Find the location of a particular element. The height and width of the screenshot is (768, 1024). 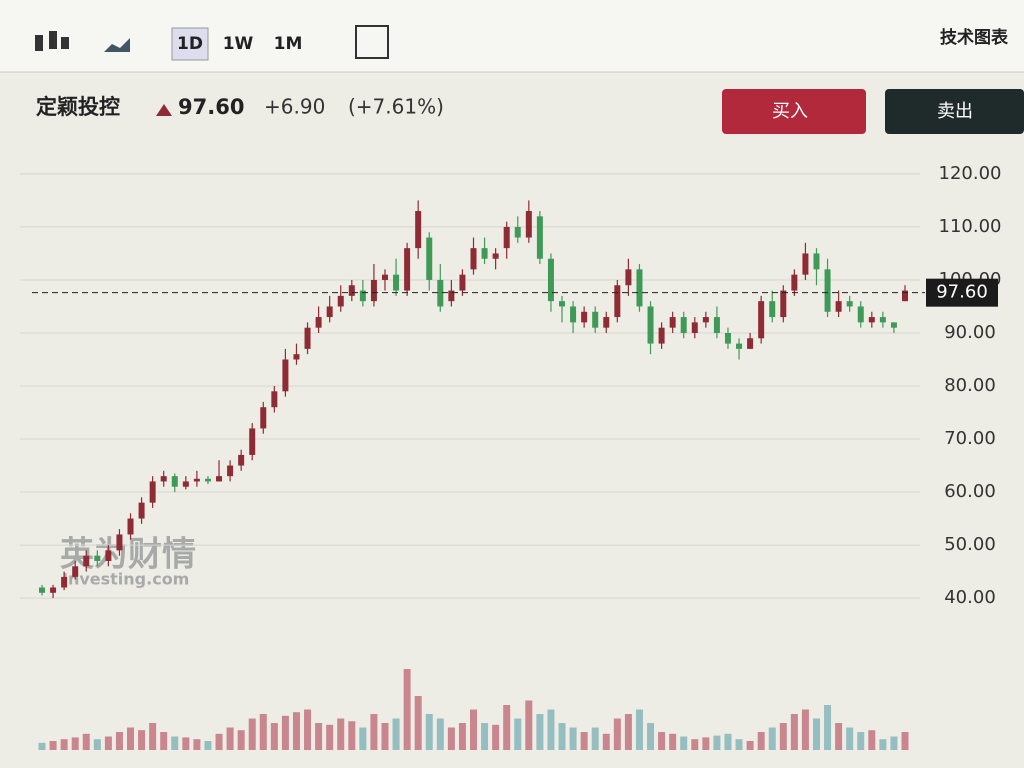

interval: 1W is located at coordinates (238, 44).